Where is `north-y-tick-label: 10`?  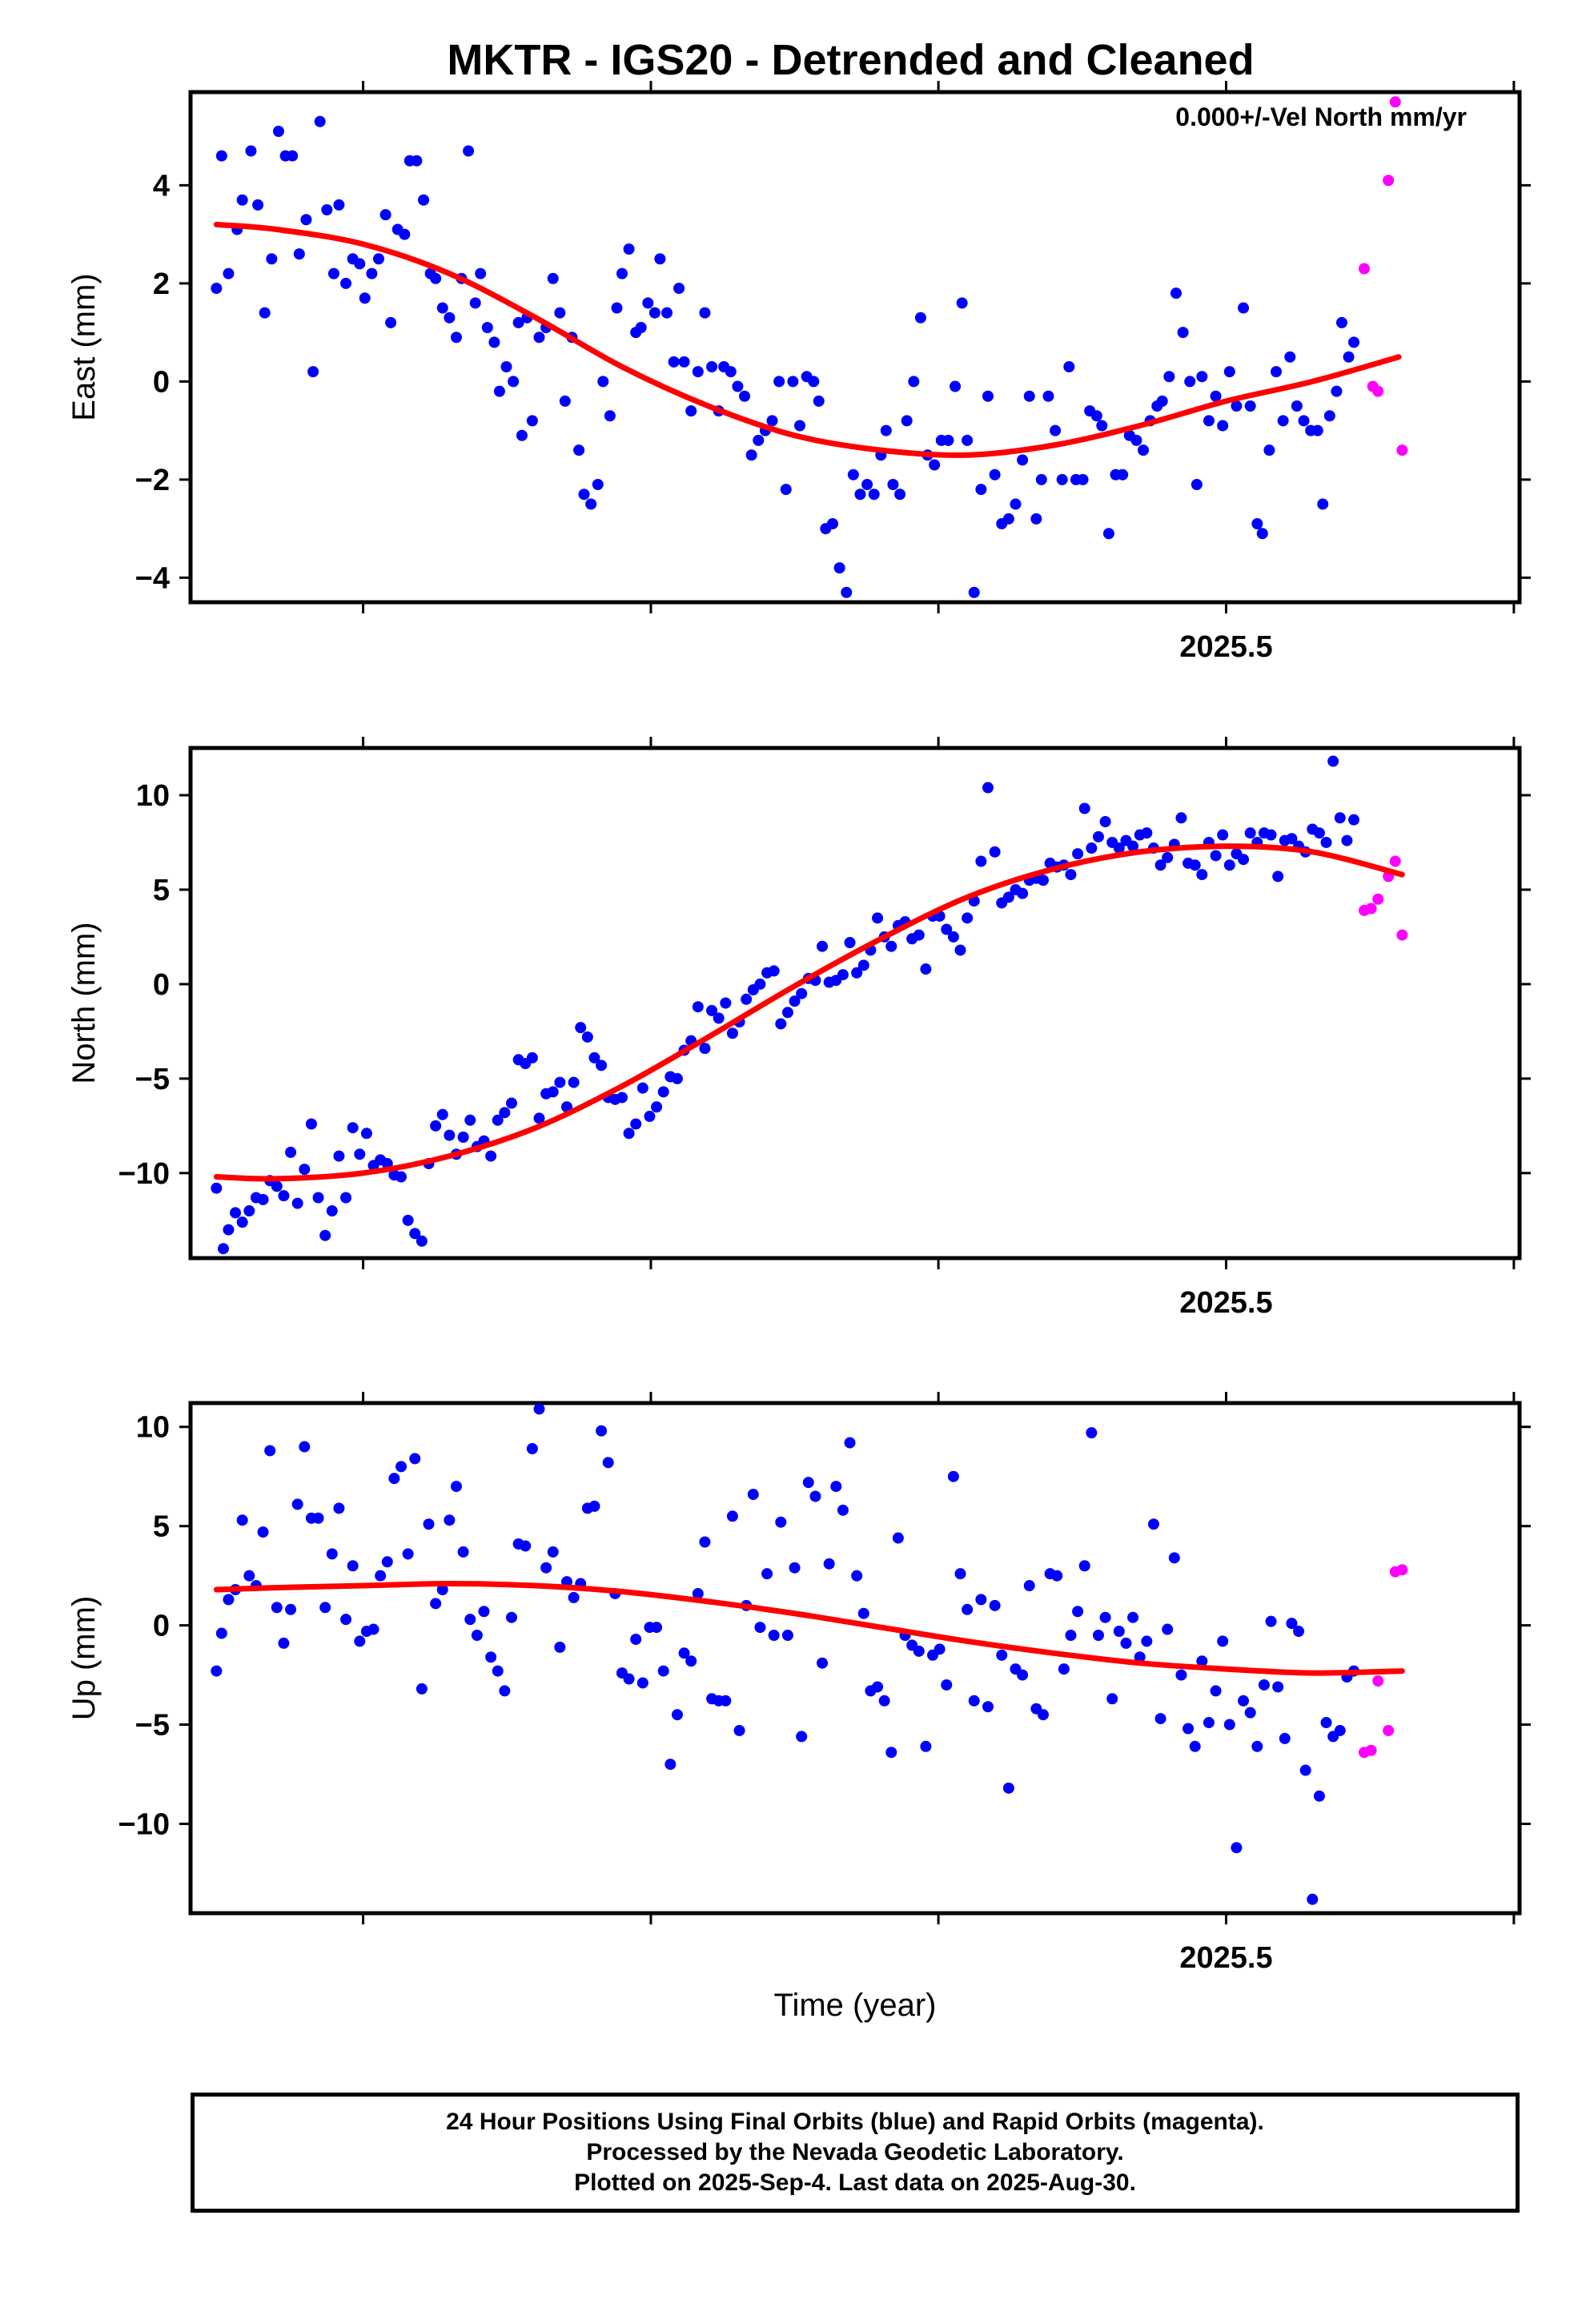
north-y-tick-label: 10 is located at coordinates (153, 796).